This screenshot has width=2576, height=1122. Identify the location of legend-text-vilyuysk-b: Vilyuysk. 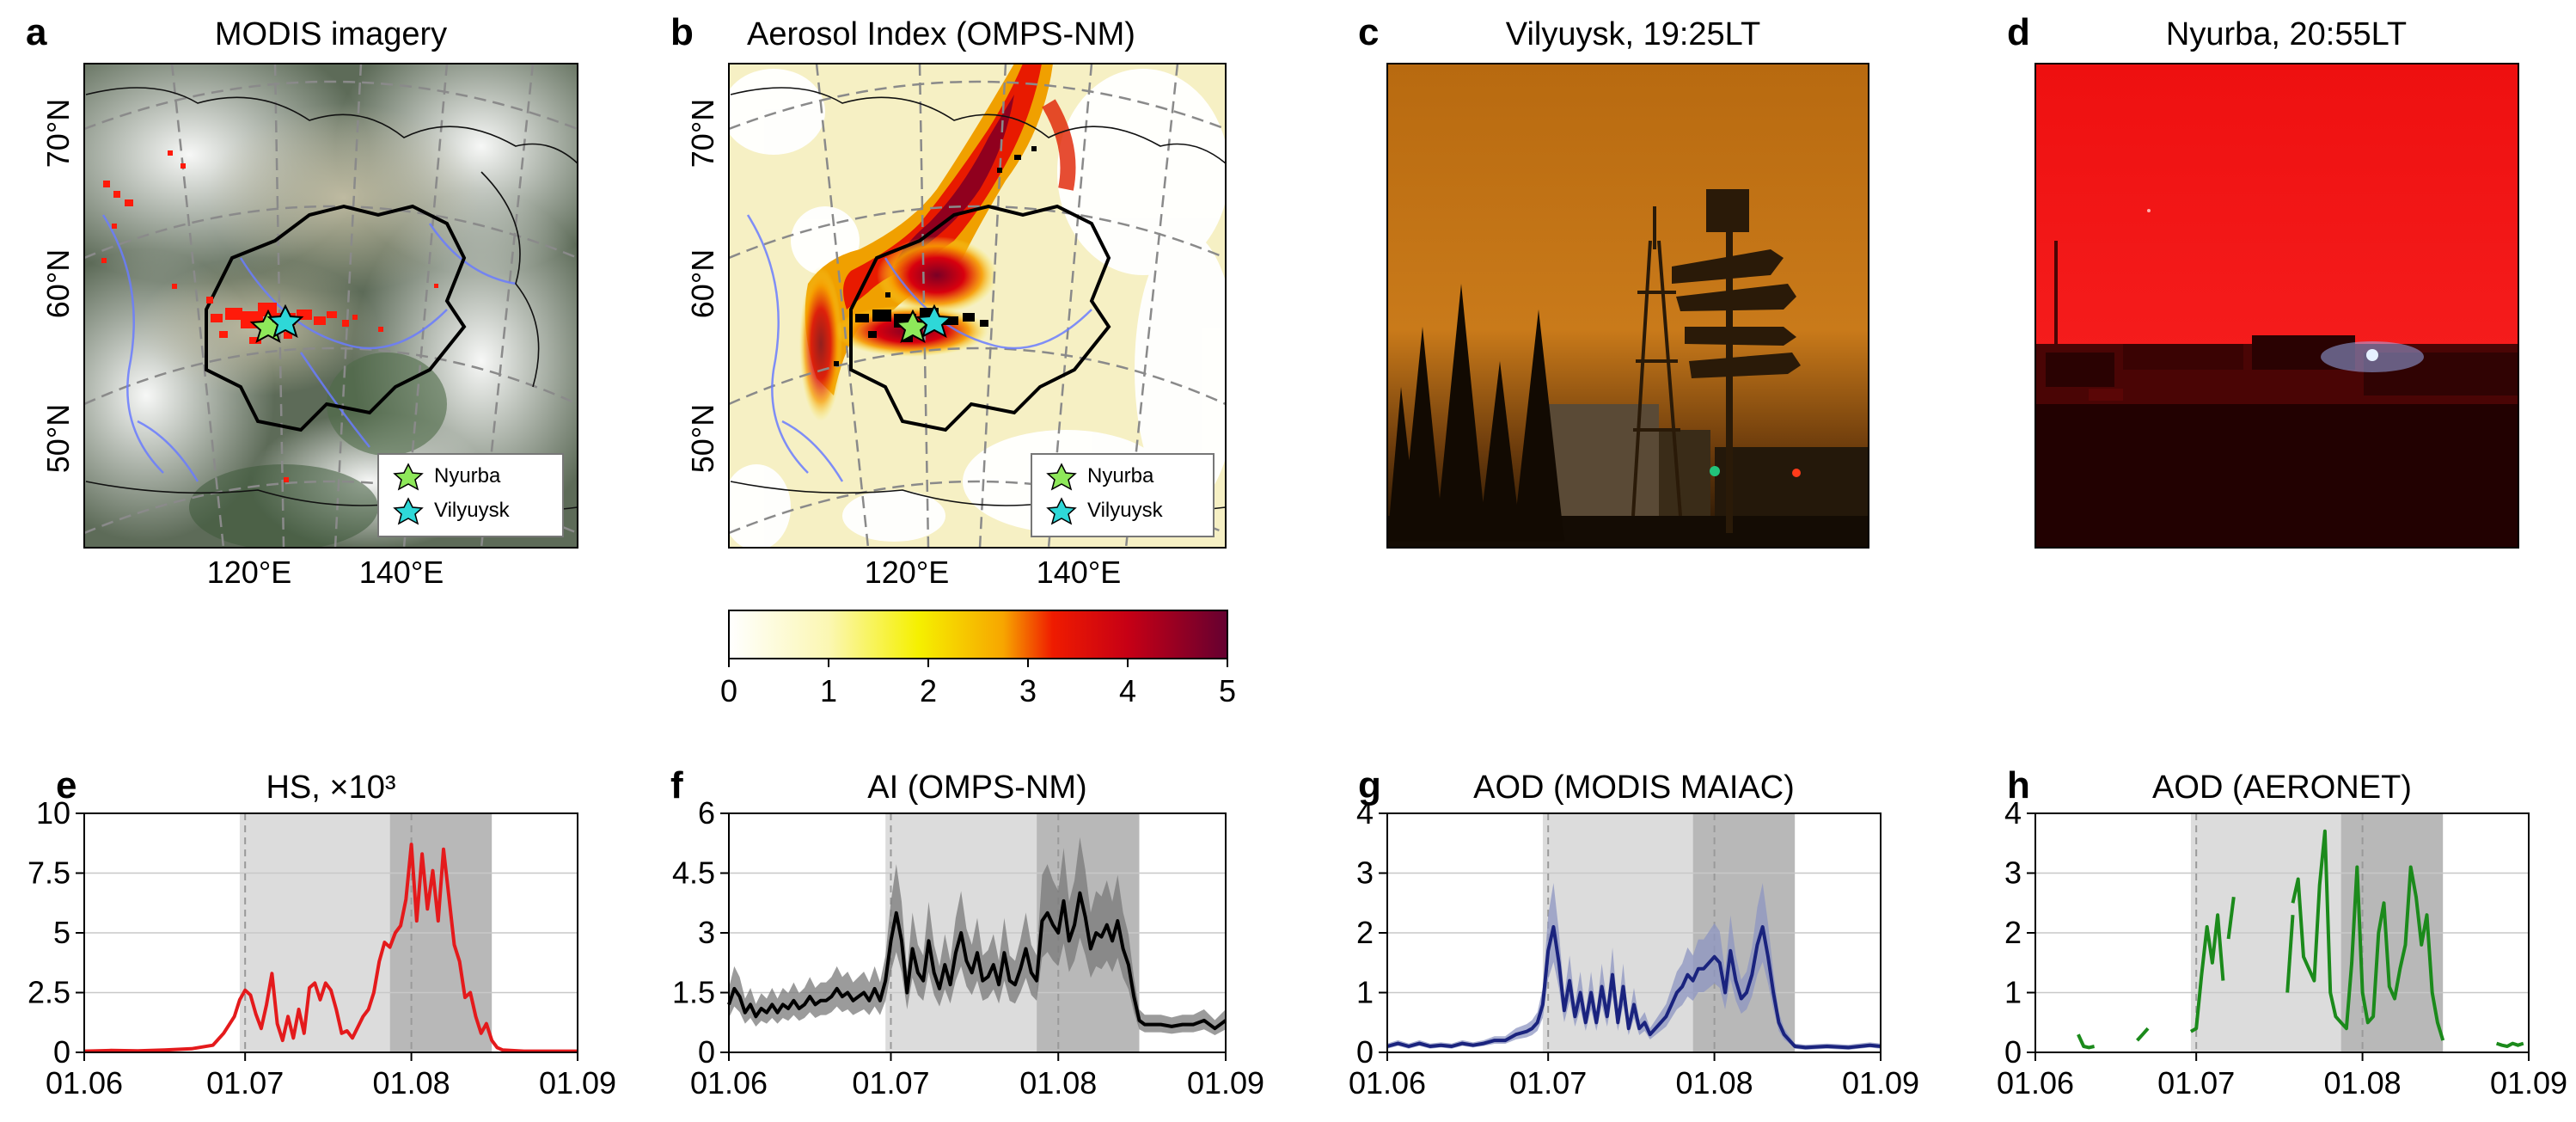
(1125, 510).